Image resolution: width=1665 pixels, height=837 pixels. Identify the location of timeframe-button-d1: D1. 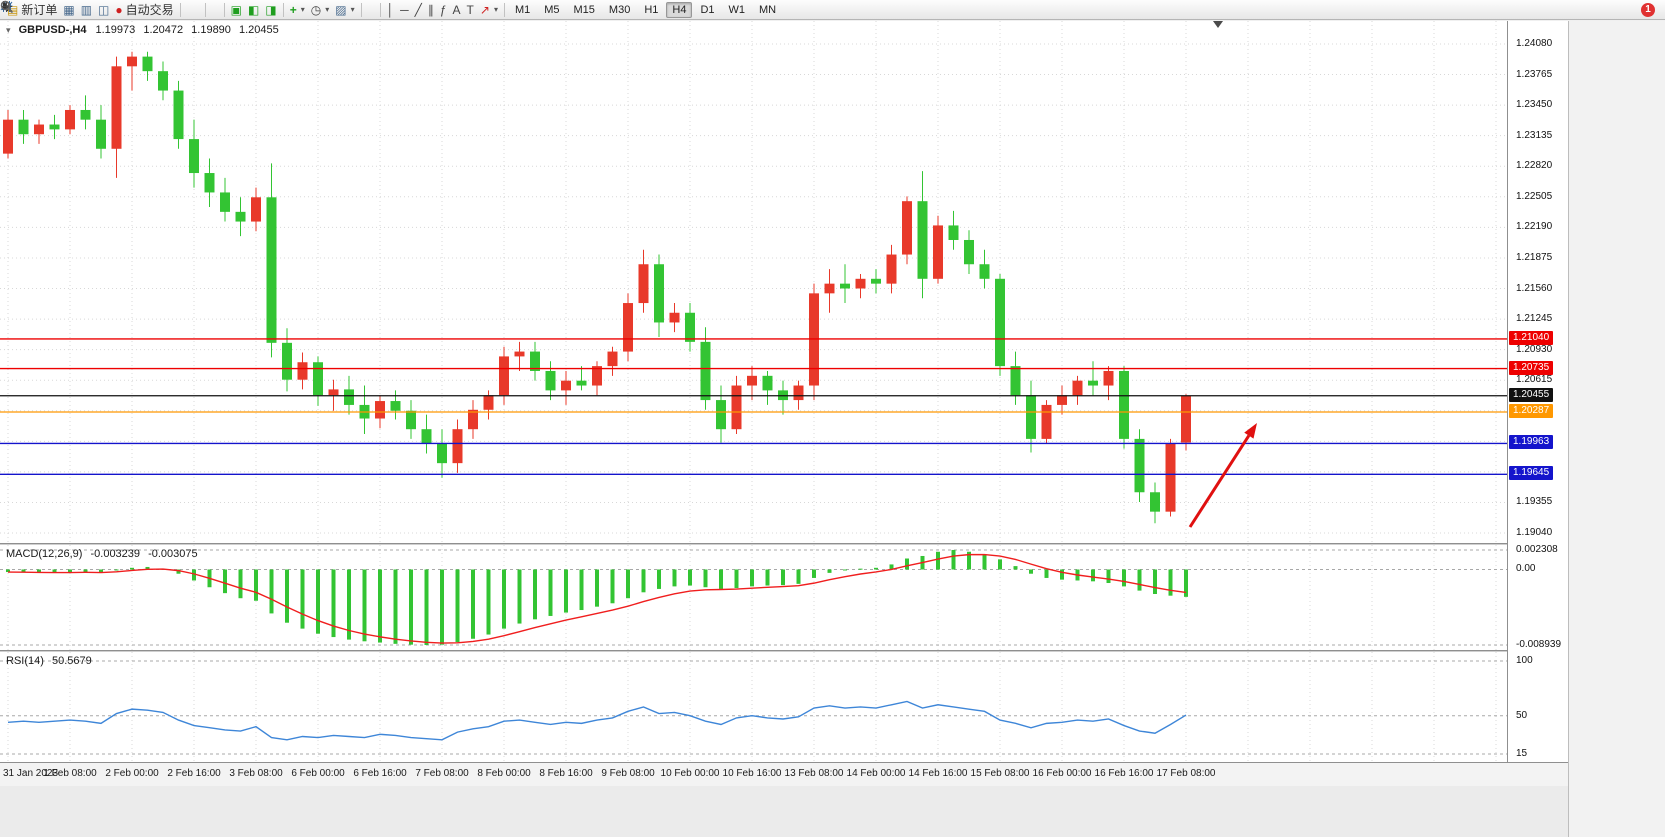
(707, 9).